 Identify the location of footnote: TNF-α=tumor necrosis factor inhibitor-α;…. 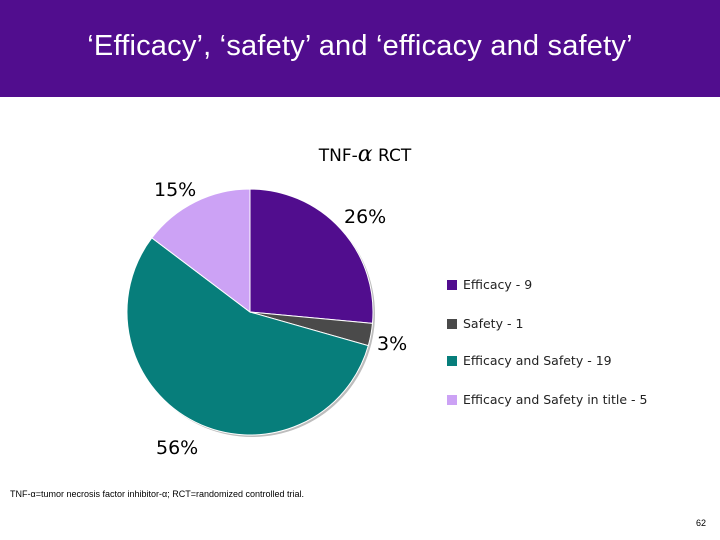
(157, 494).